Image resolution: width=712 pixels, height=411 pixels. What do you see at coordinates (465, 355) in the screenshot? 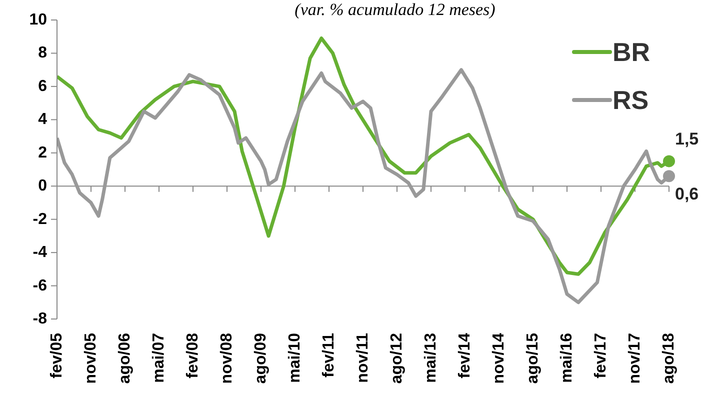
I see `x-tick-label: fev/14` at bounding box center [465, 355].